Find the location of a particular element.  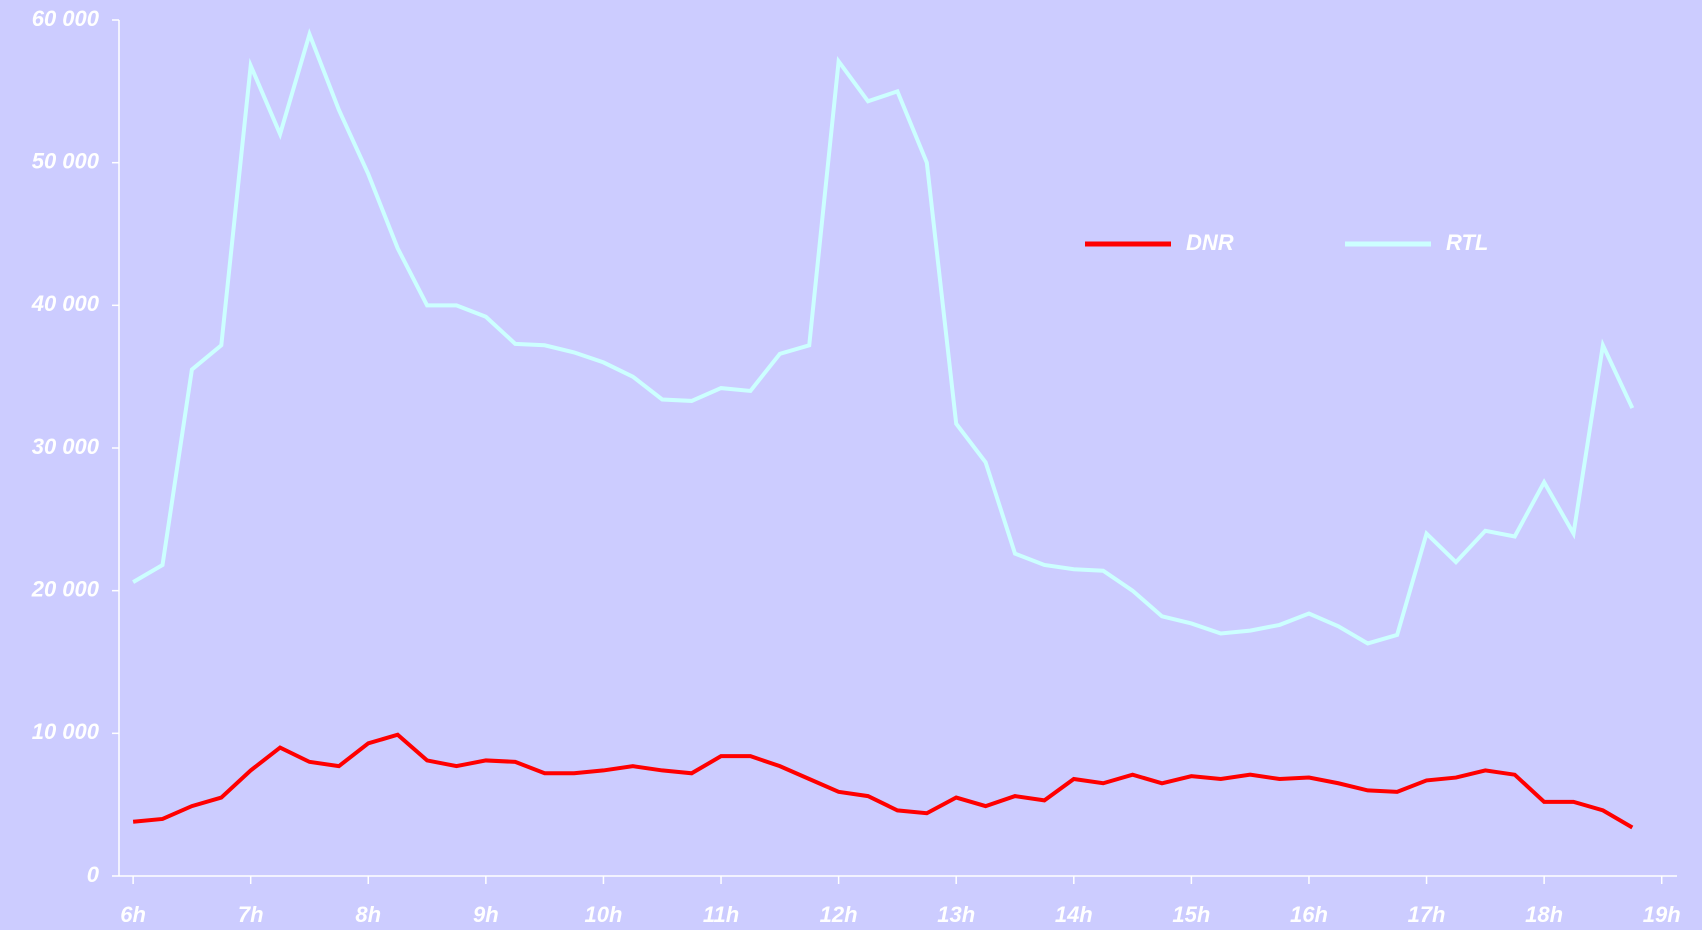

y-tick-label: 60 000 is located at coordinates (66, 18).